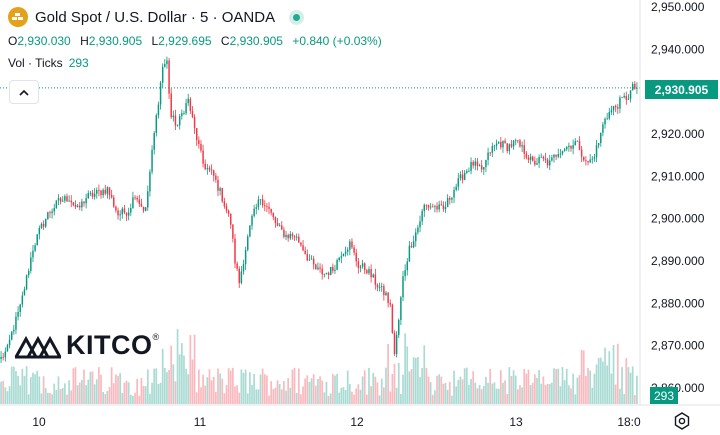  I want to click on symbol-header: Gold Spot / U.S. Dollar · 5 · OANDA, so click(156, 17).